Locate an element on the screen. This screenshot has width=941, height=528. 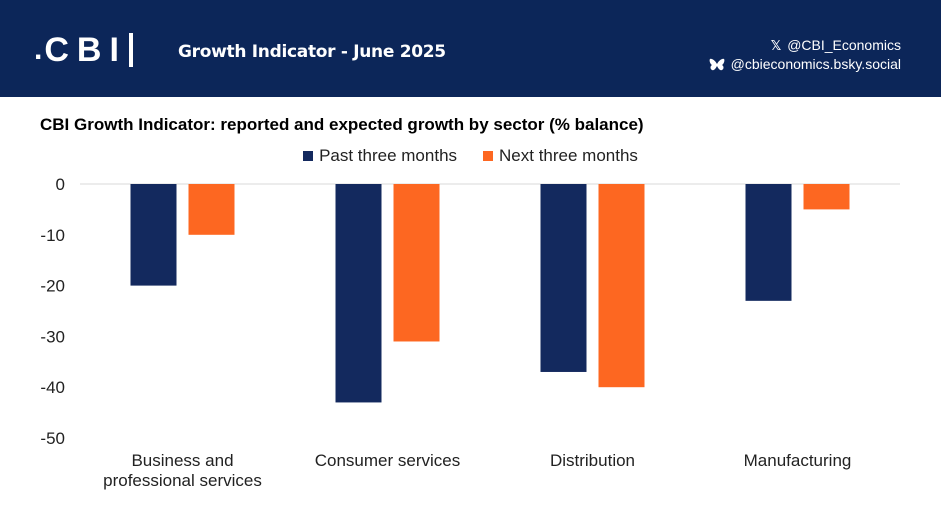
x-logo-icon: 𝕏 is located at coordinates (776, 45).